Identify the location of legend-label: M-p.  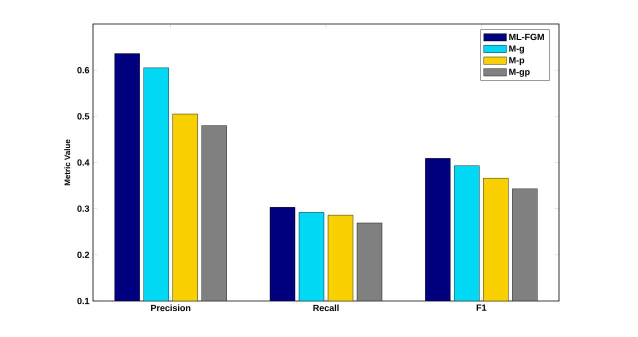
(516, 61).